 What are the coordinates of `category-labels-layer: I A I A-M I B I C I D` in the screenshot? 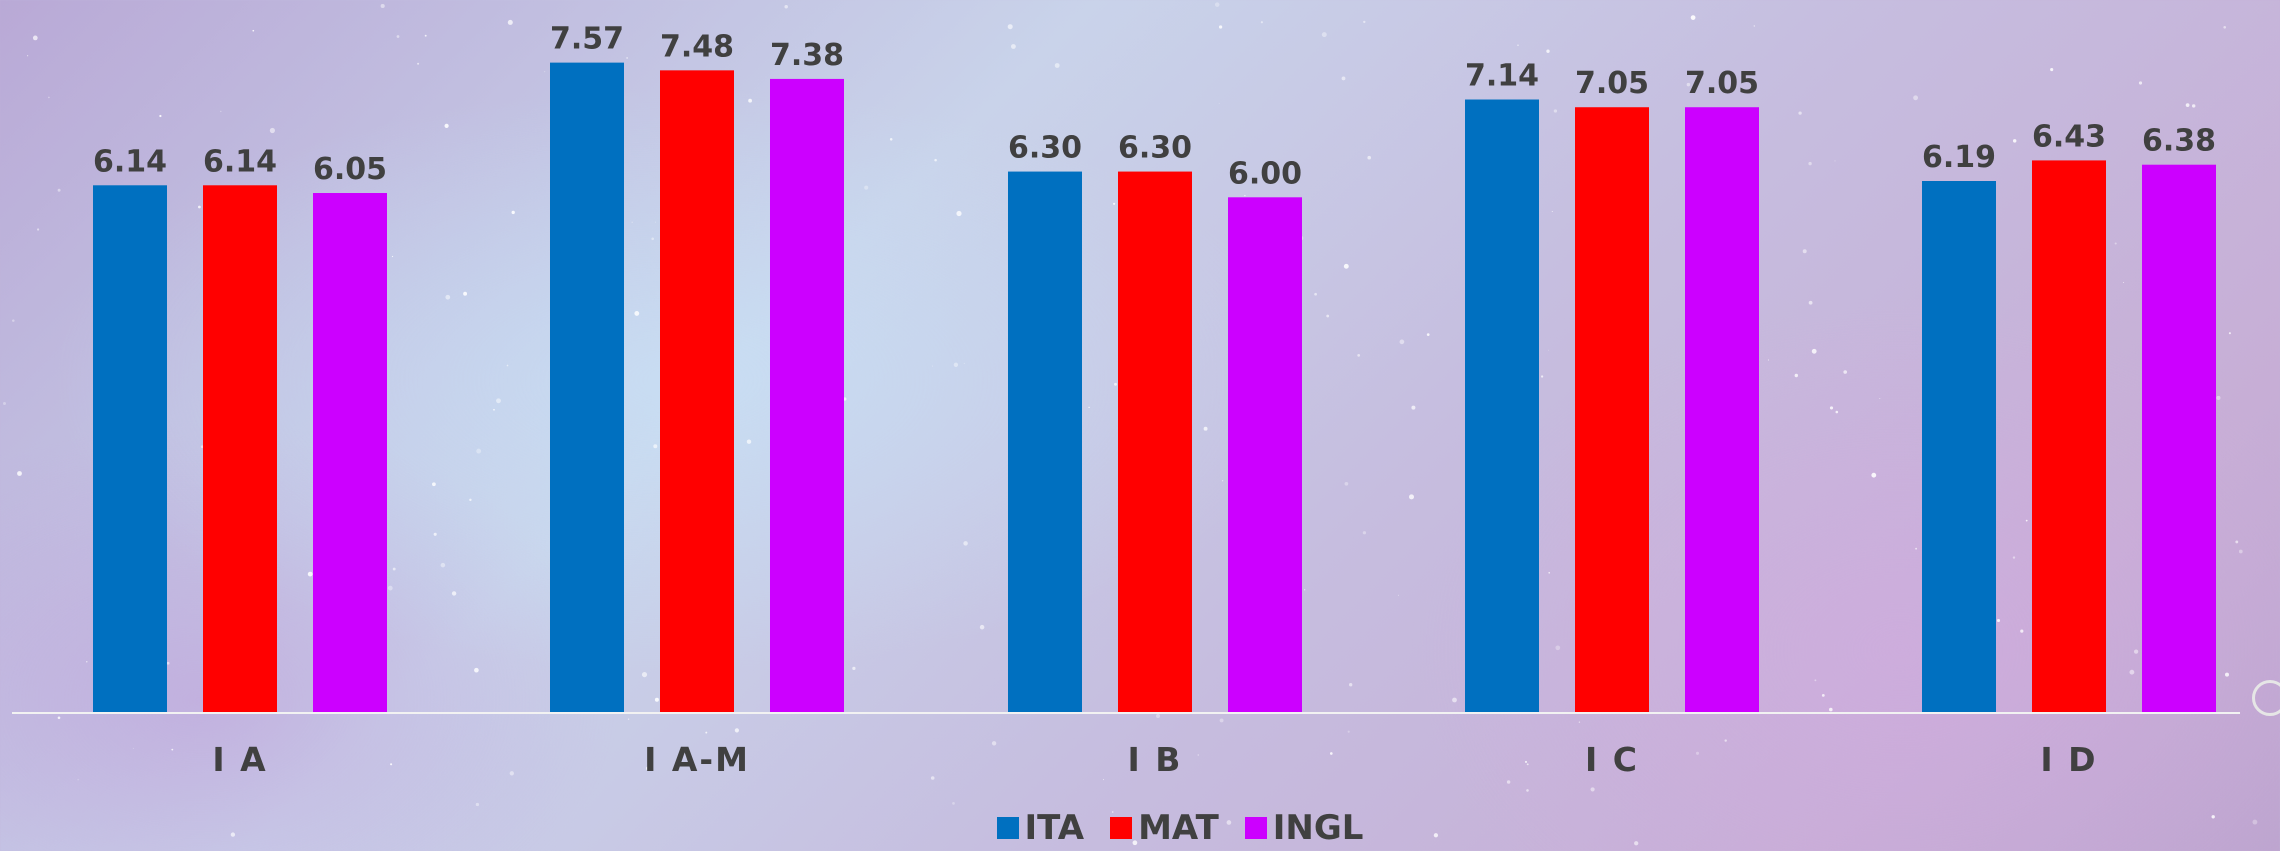 It's located at (1154, 759).